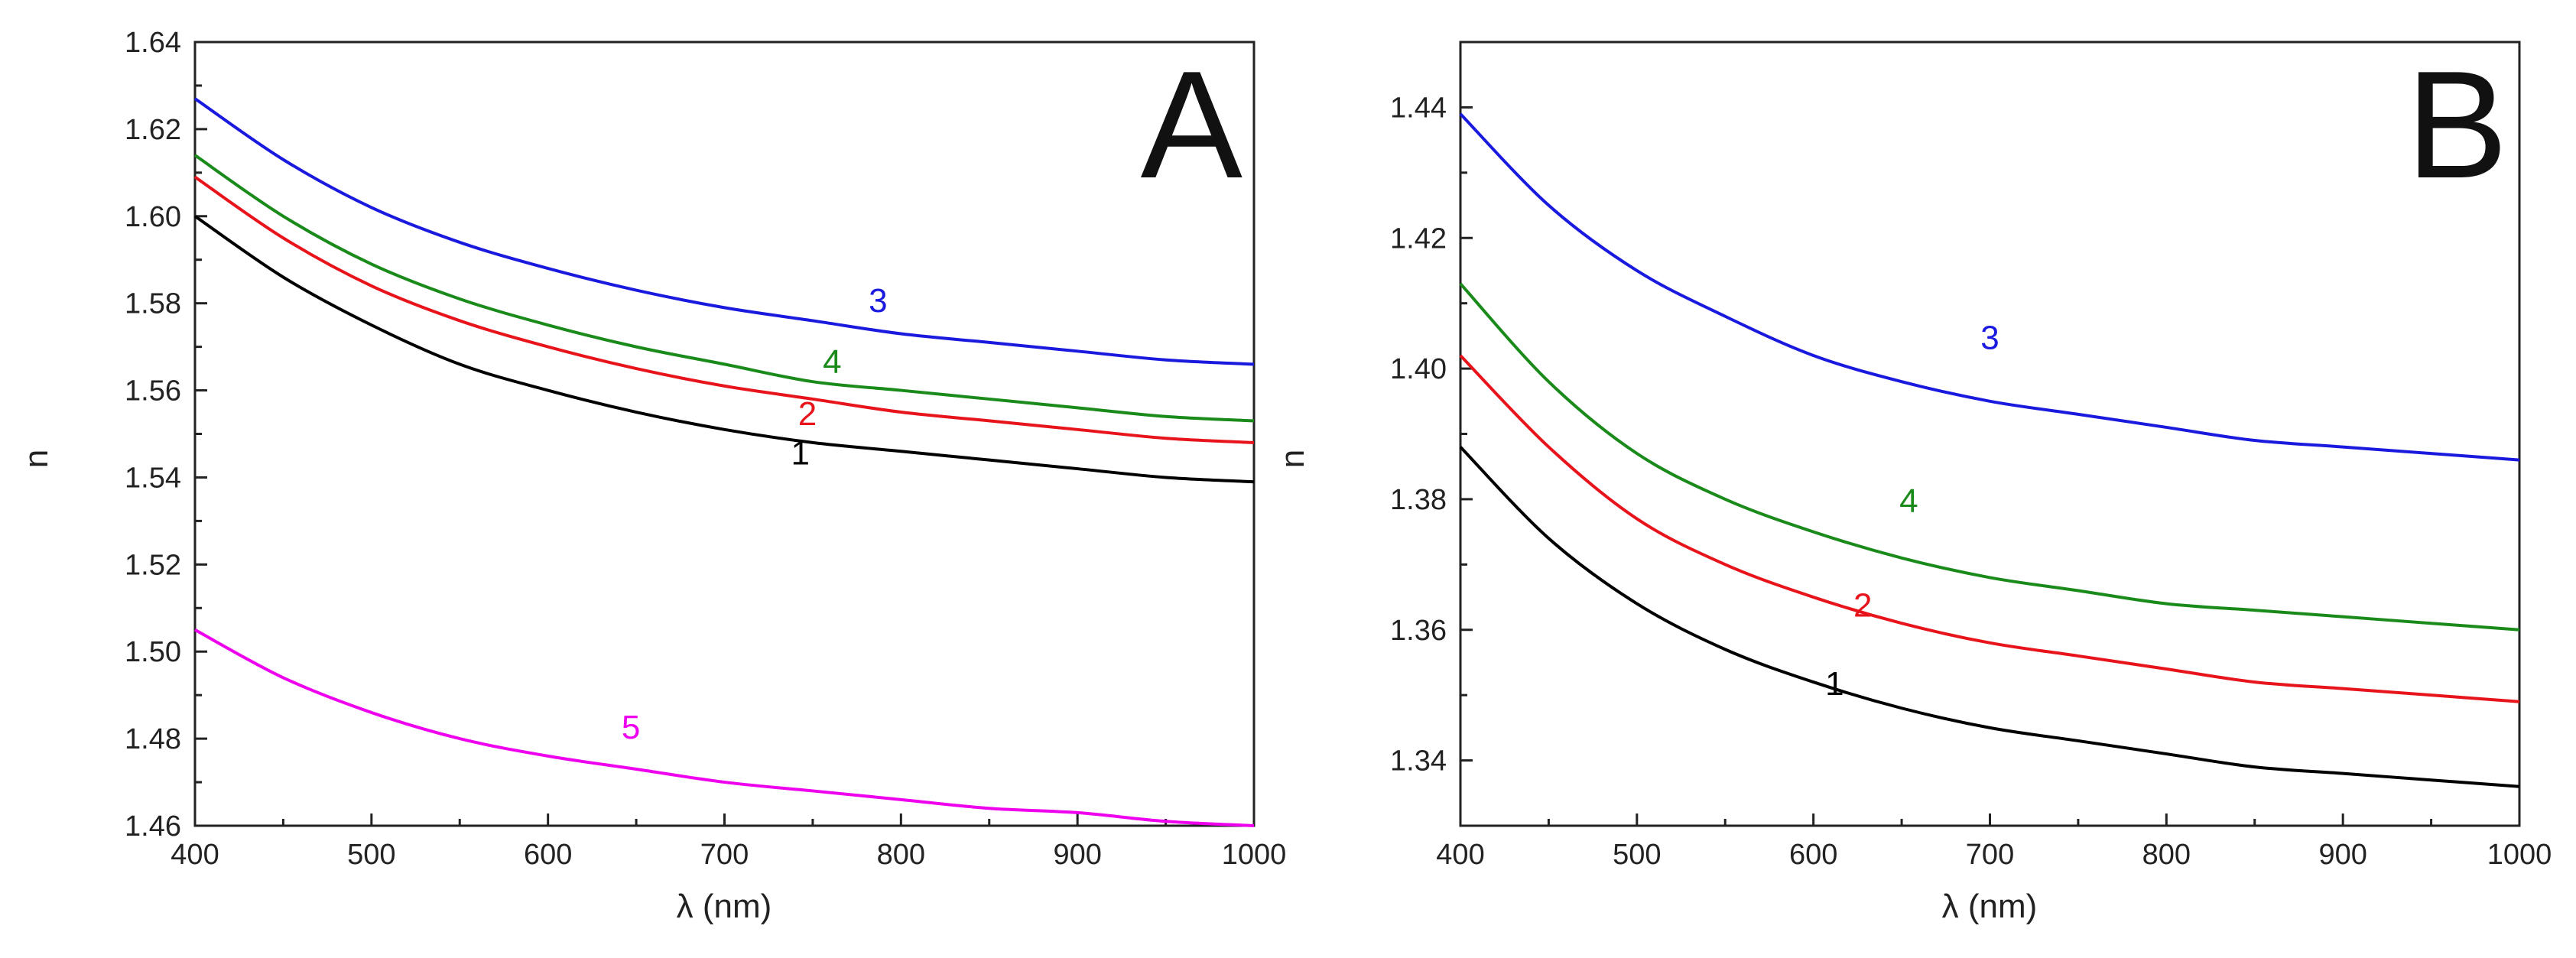 This screenshot has width=2576, height=958. Describe the element at coordinates (153, 826) in the screenshot. I see `y-tick-label: 1.46` at that location.